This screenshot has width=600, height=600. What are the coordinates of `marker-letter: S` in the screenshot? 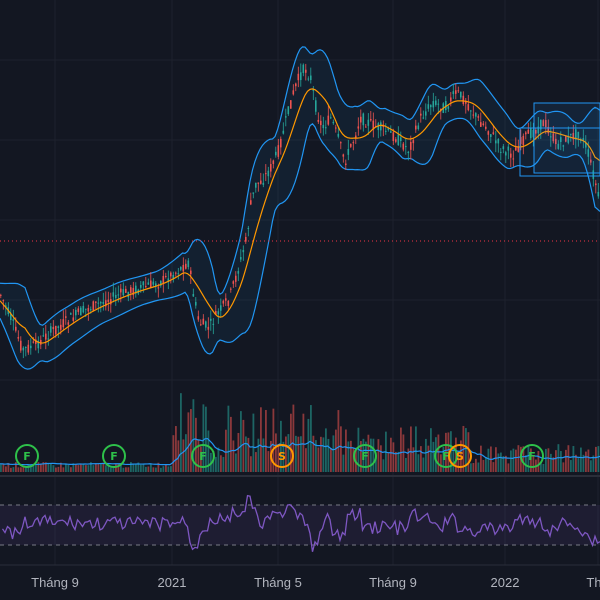 It's located at (460, 456).